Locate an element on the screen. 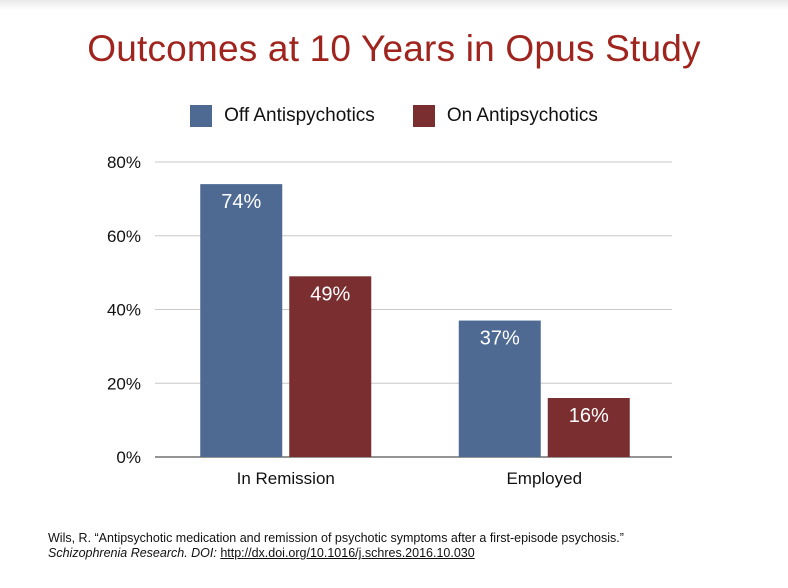 The image size is (788, 588). y-axis-ticks: 0% 20% 40% 60% 80% is located at coordinates (124, 310).